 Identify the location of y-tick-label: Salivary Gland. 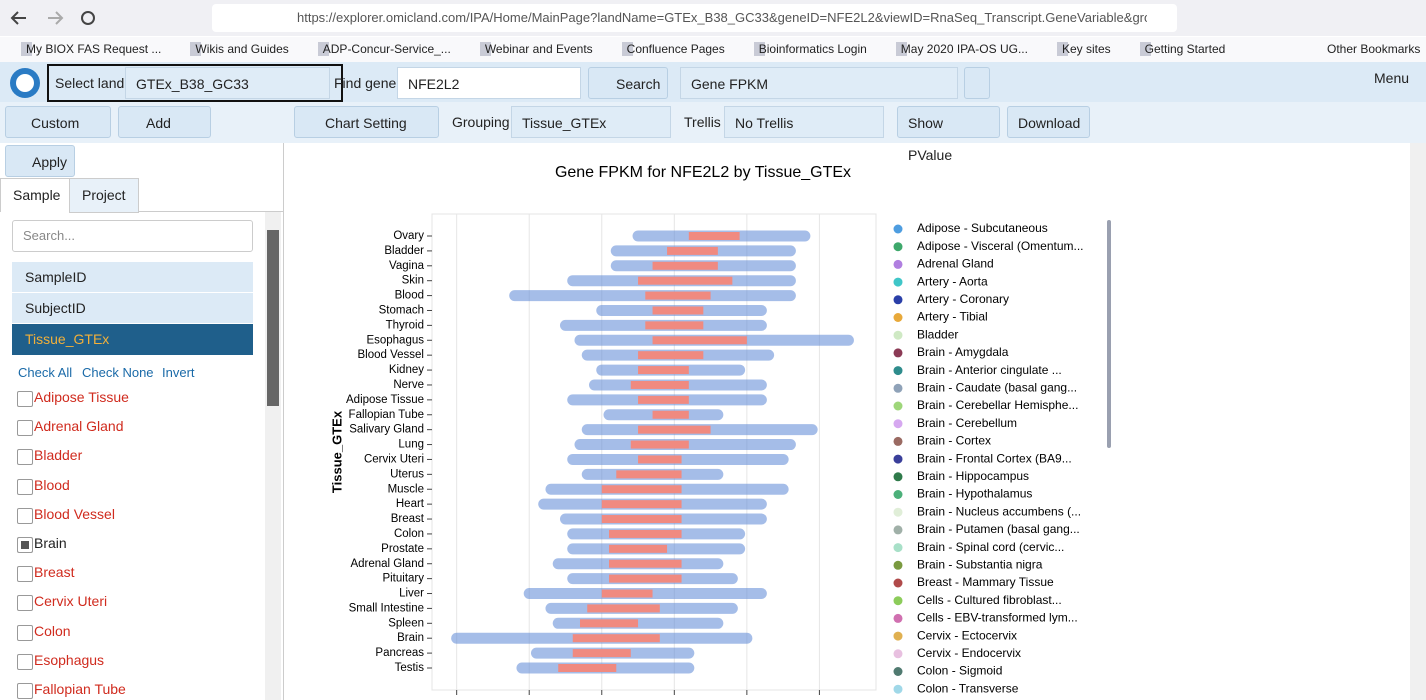
(386, 430).